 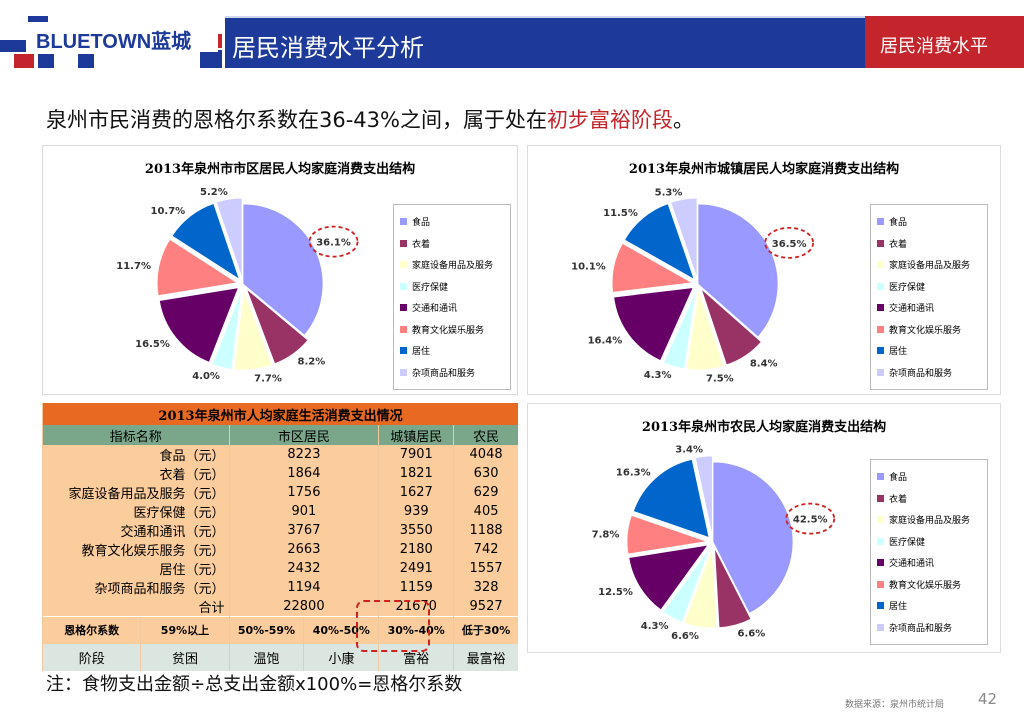 I want to click on engel-cell: 恩格尔系数, so click(x=91, y=630).